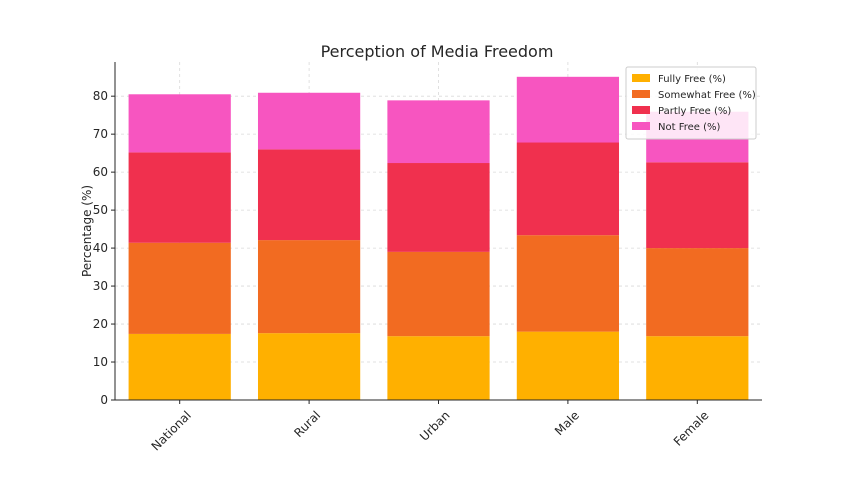 Image resolution: width=860 pixels, height=484 pixels. I want to click on bar-female-fully-free, so click(697, 368).